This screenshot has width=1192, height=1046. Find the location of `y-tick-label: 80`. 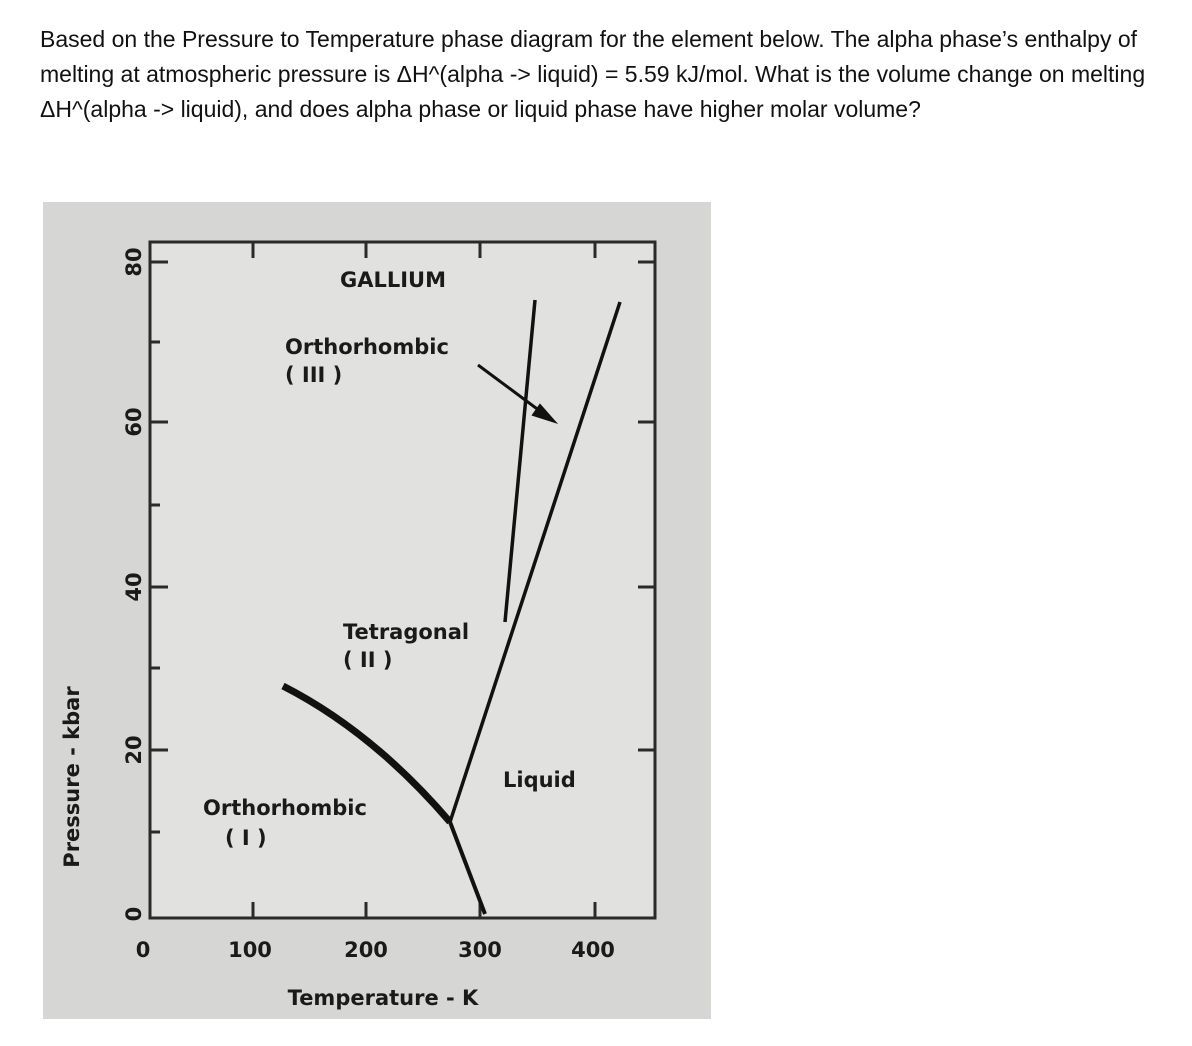

y-tick-label: 80 is located at coordinates (134, 261).